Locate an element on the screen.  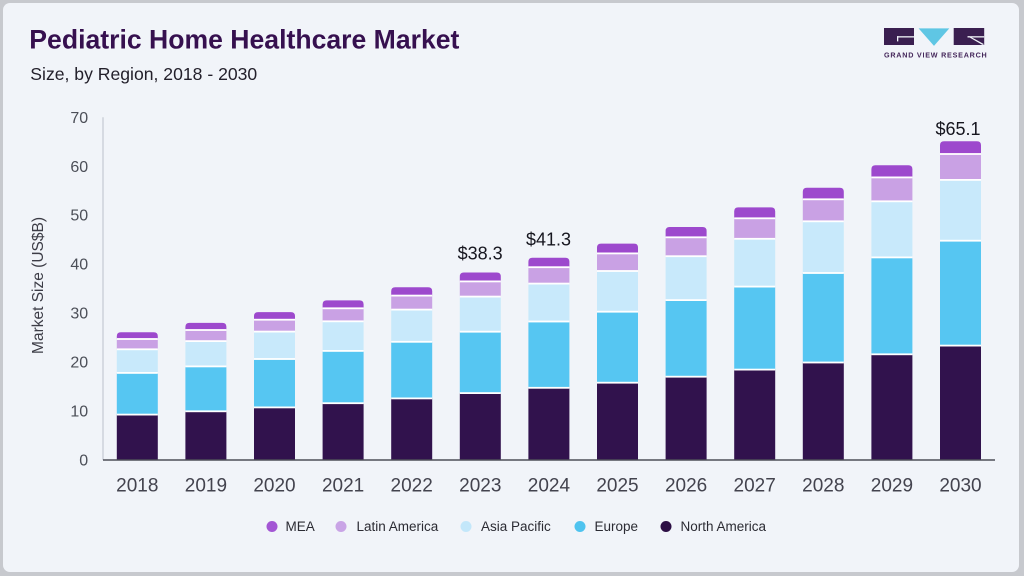
svg-text: 2022 is located at coordinates (412, 486).